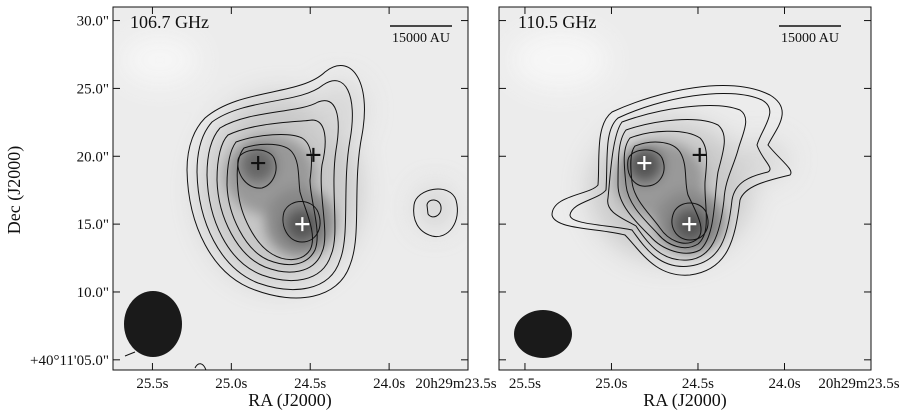 The height and width of the screenshot is (414, 916). I want to click on y-tick-label: +40°11'05.0", so click(69, 361).